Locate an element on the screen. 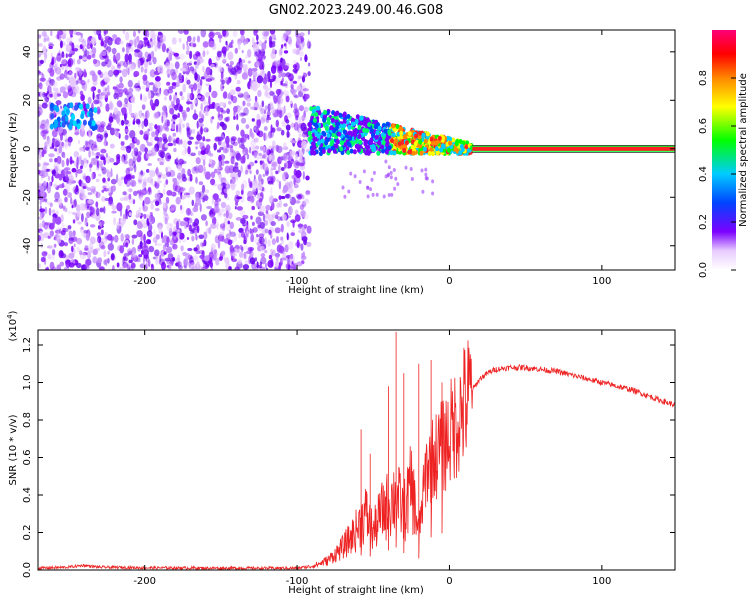 The height and width of the screenshot is (600, 750). colorbar-gradient is located at coordinates (724, 150).